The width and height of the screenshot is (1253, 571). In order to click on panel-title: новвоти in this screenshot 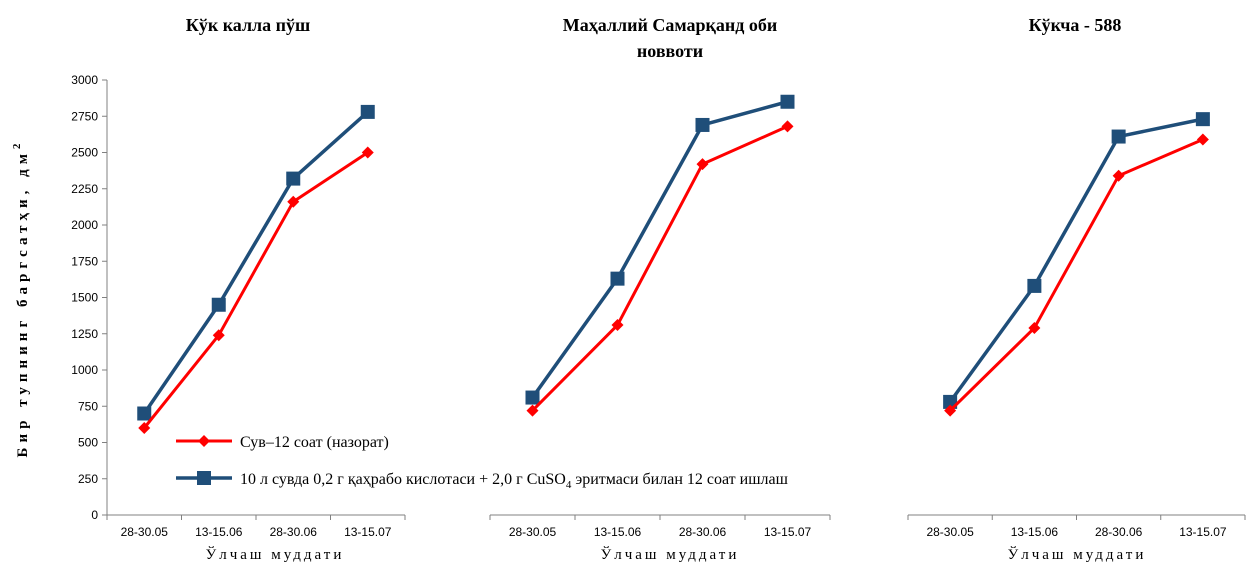, I will do `click(670, 51)`.